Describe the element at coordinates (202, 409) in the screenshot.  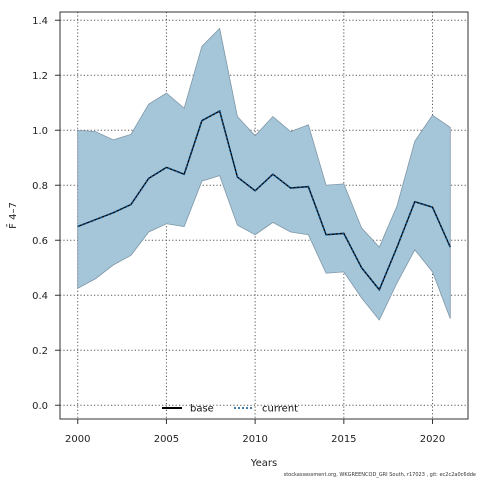
I see `legend-label-base: base` at that location.